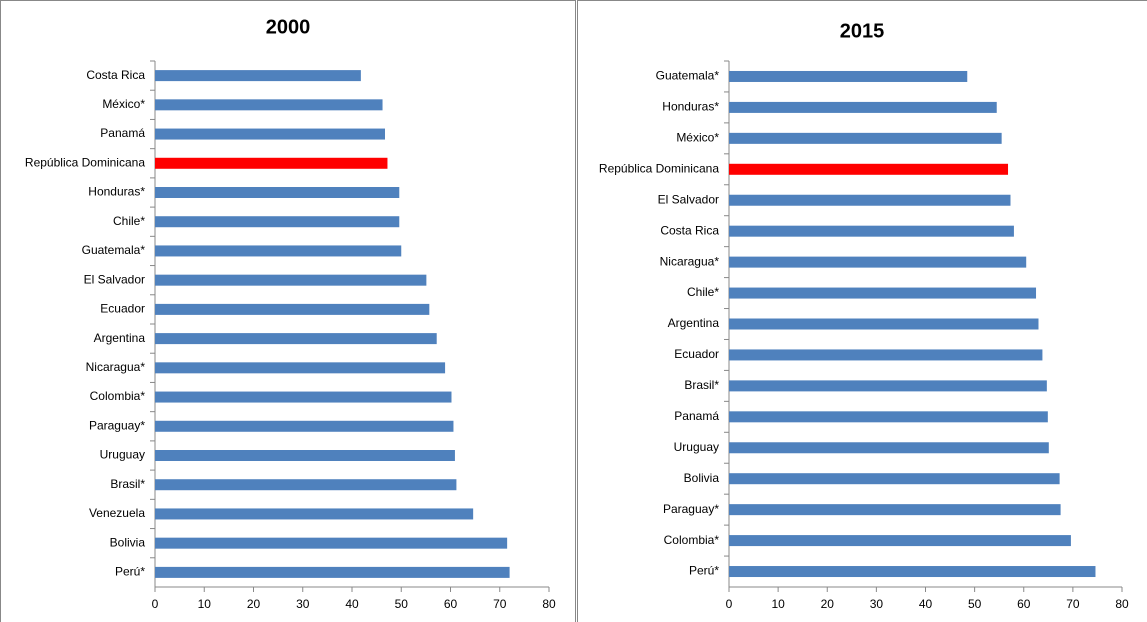 The width and height of the screenshot is (1147, 622). I want to click on y-tick-label: Venezuela, so click(117, 513).